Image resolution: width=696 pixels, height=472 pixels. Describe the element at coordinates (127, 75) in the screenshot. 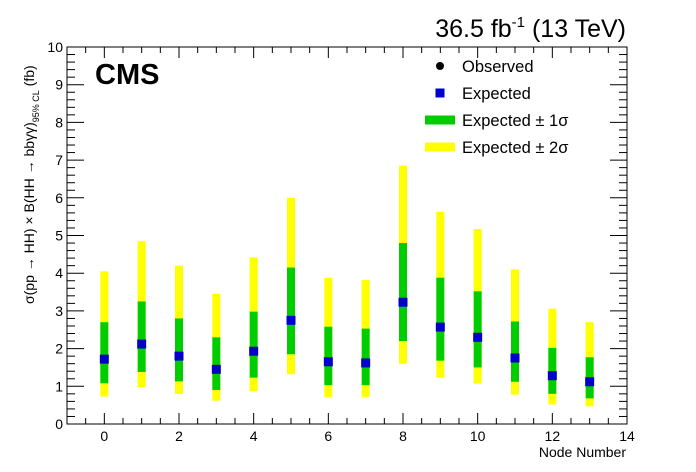

I see `cms-label: CMS` at that location.